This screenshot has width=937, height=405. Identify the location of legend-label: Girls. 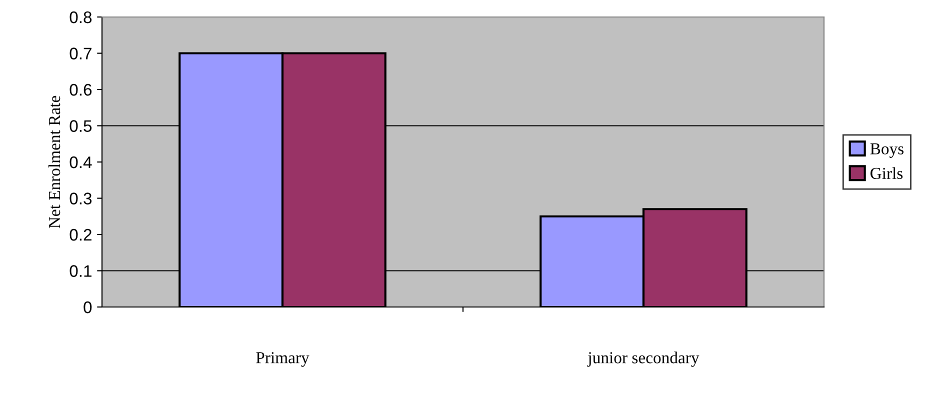
(886, 173).